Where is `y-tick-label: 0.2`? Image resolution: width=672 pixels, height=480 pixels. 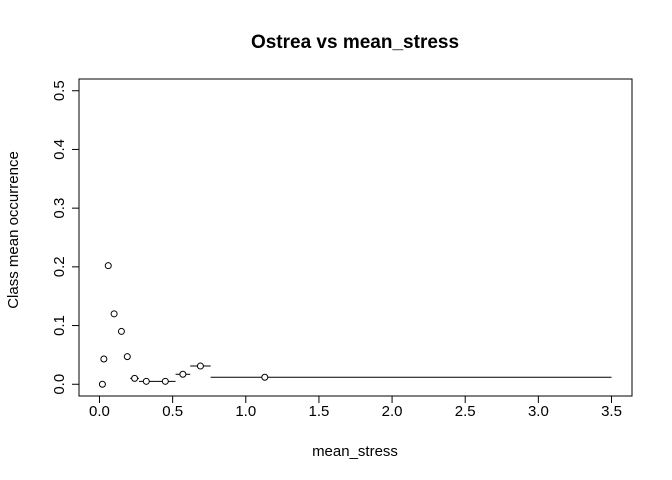
y-tick-label: 0.2 is located at coordinates (59, 266).